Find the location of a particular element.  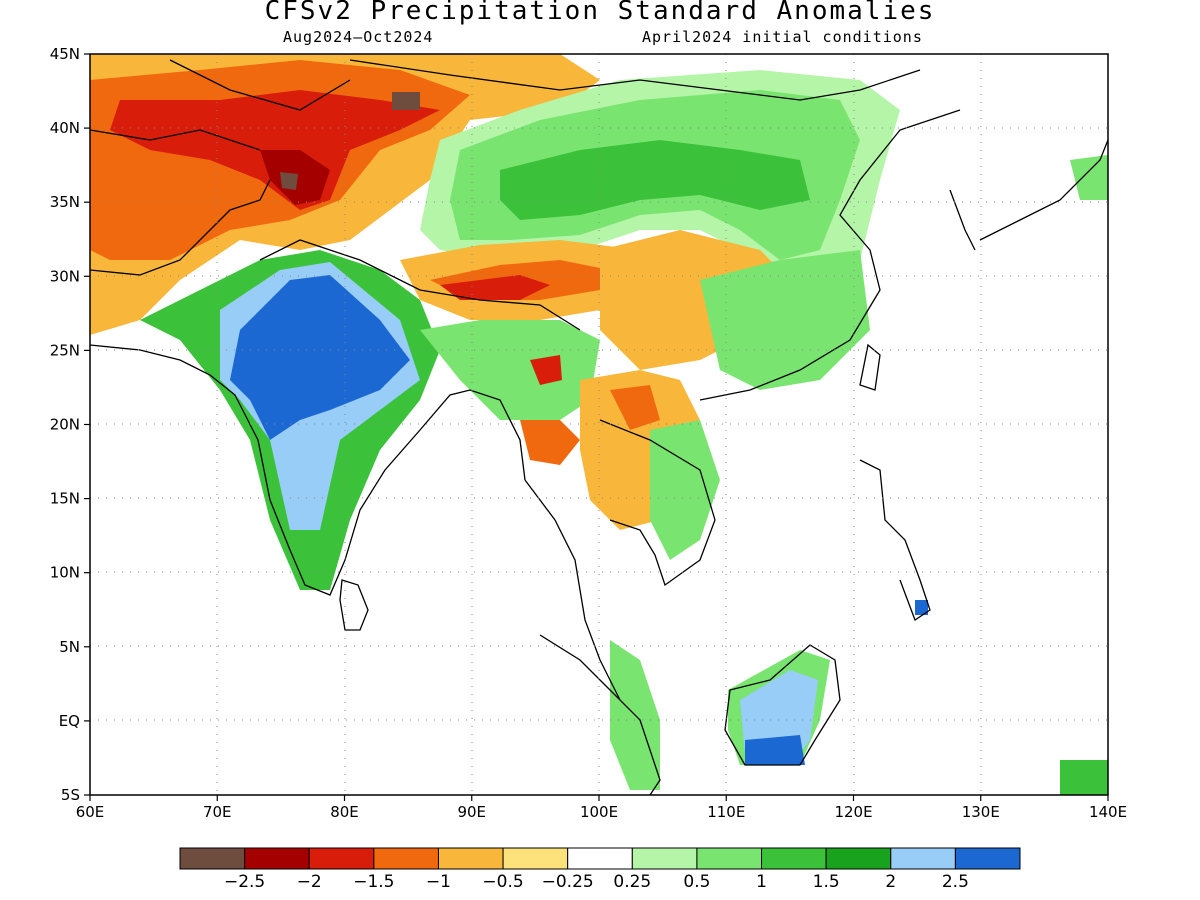

border-central-asia is located at coordinates (220, 105).